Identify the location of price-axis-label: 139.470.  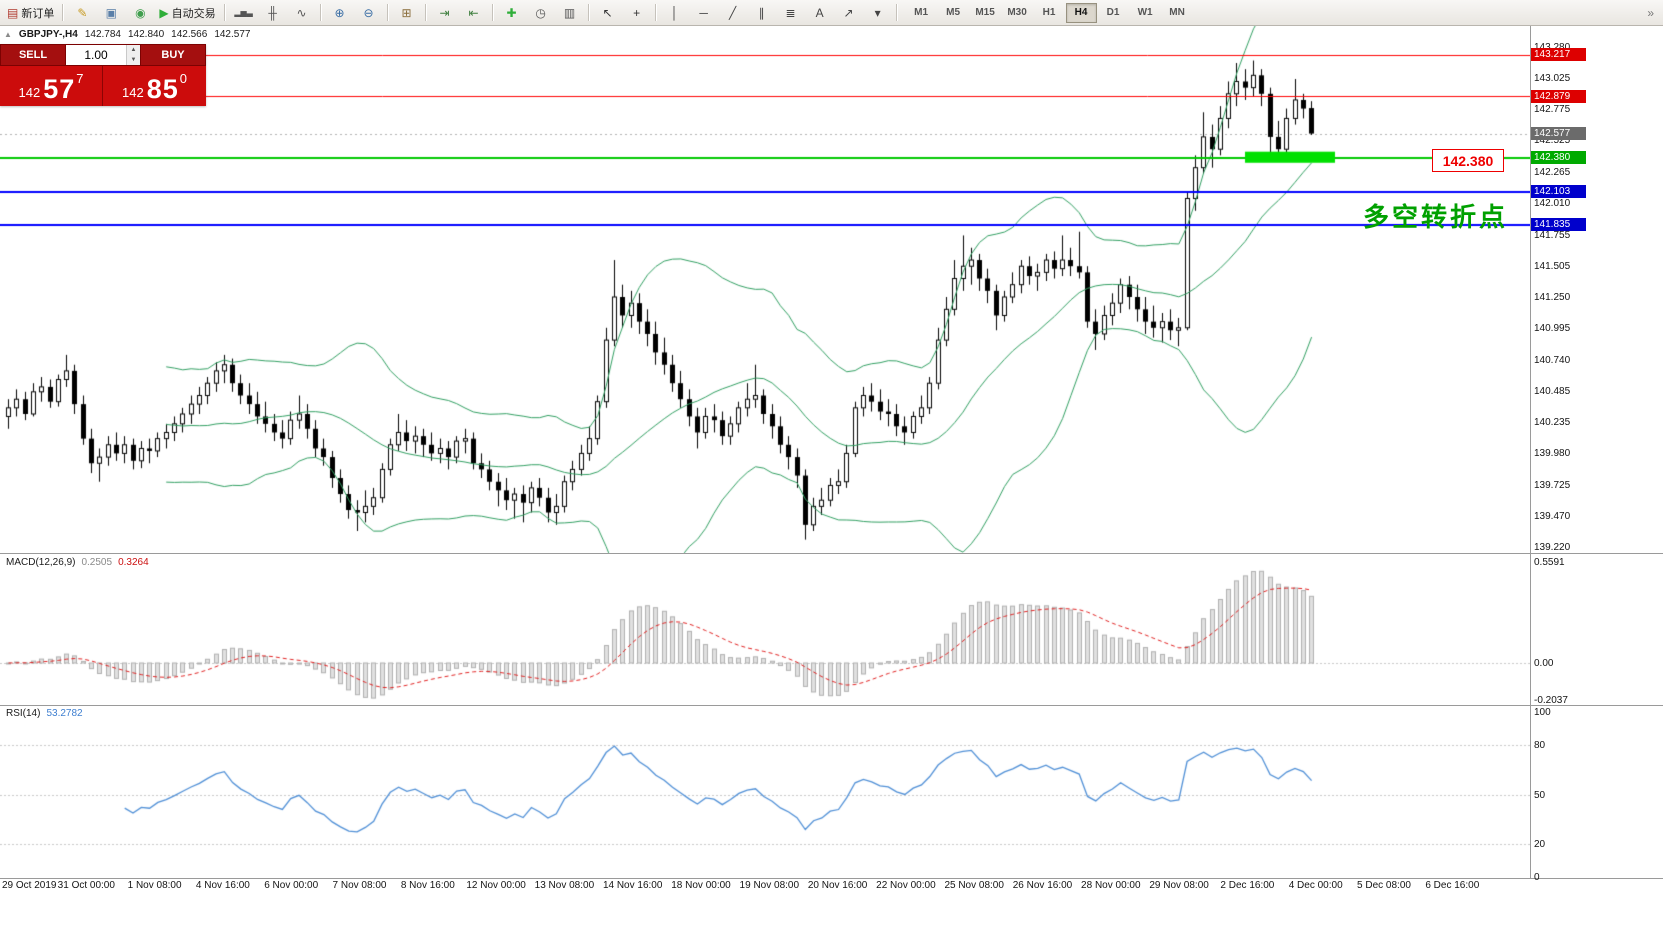
(1552, 517).